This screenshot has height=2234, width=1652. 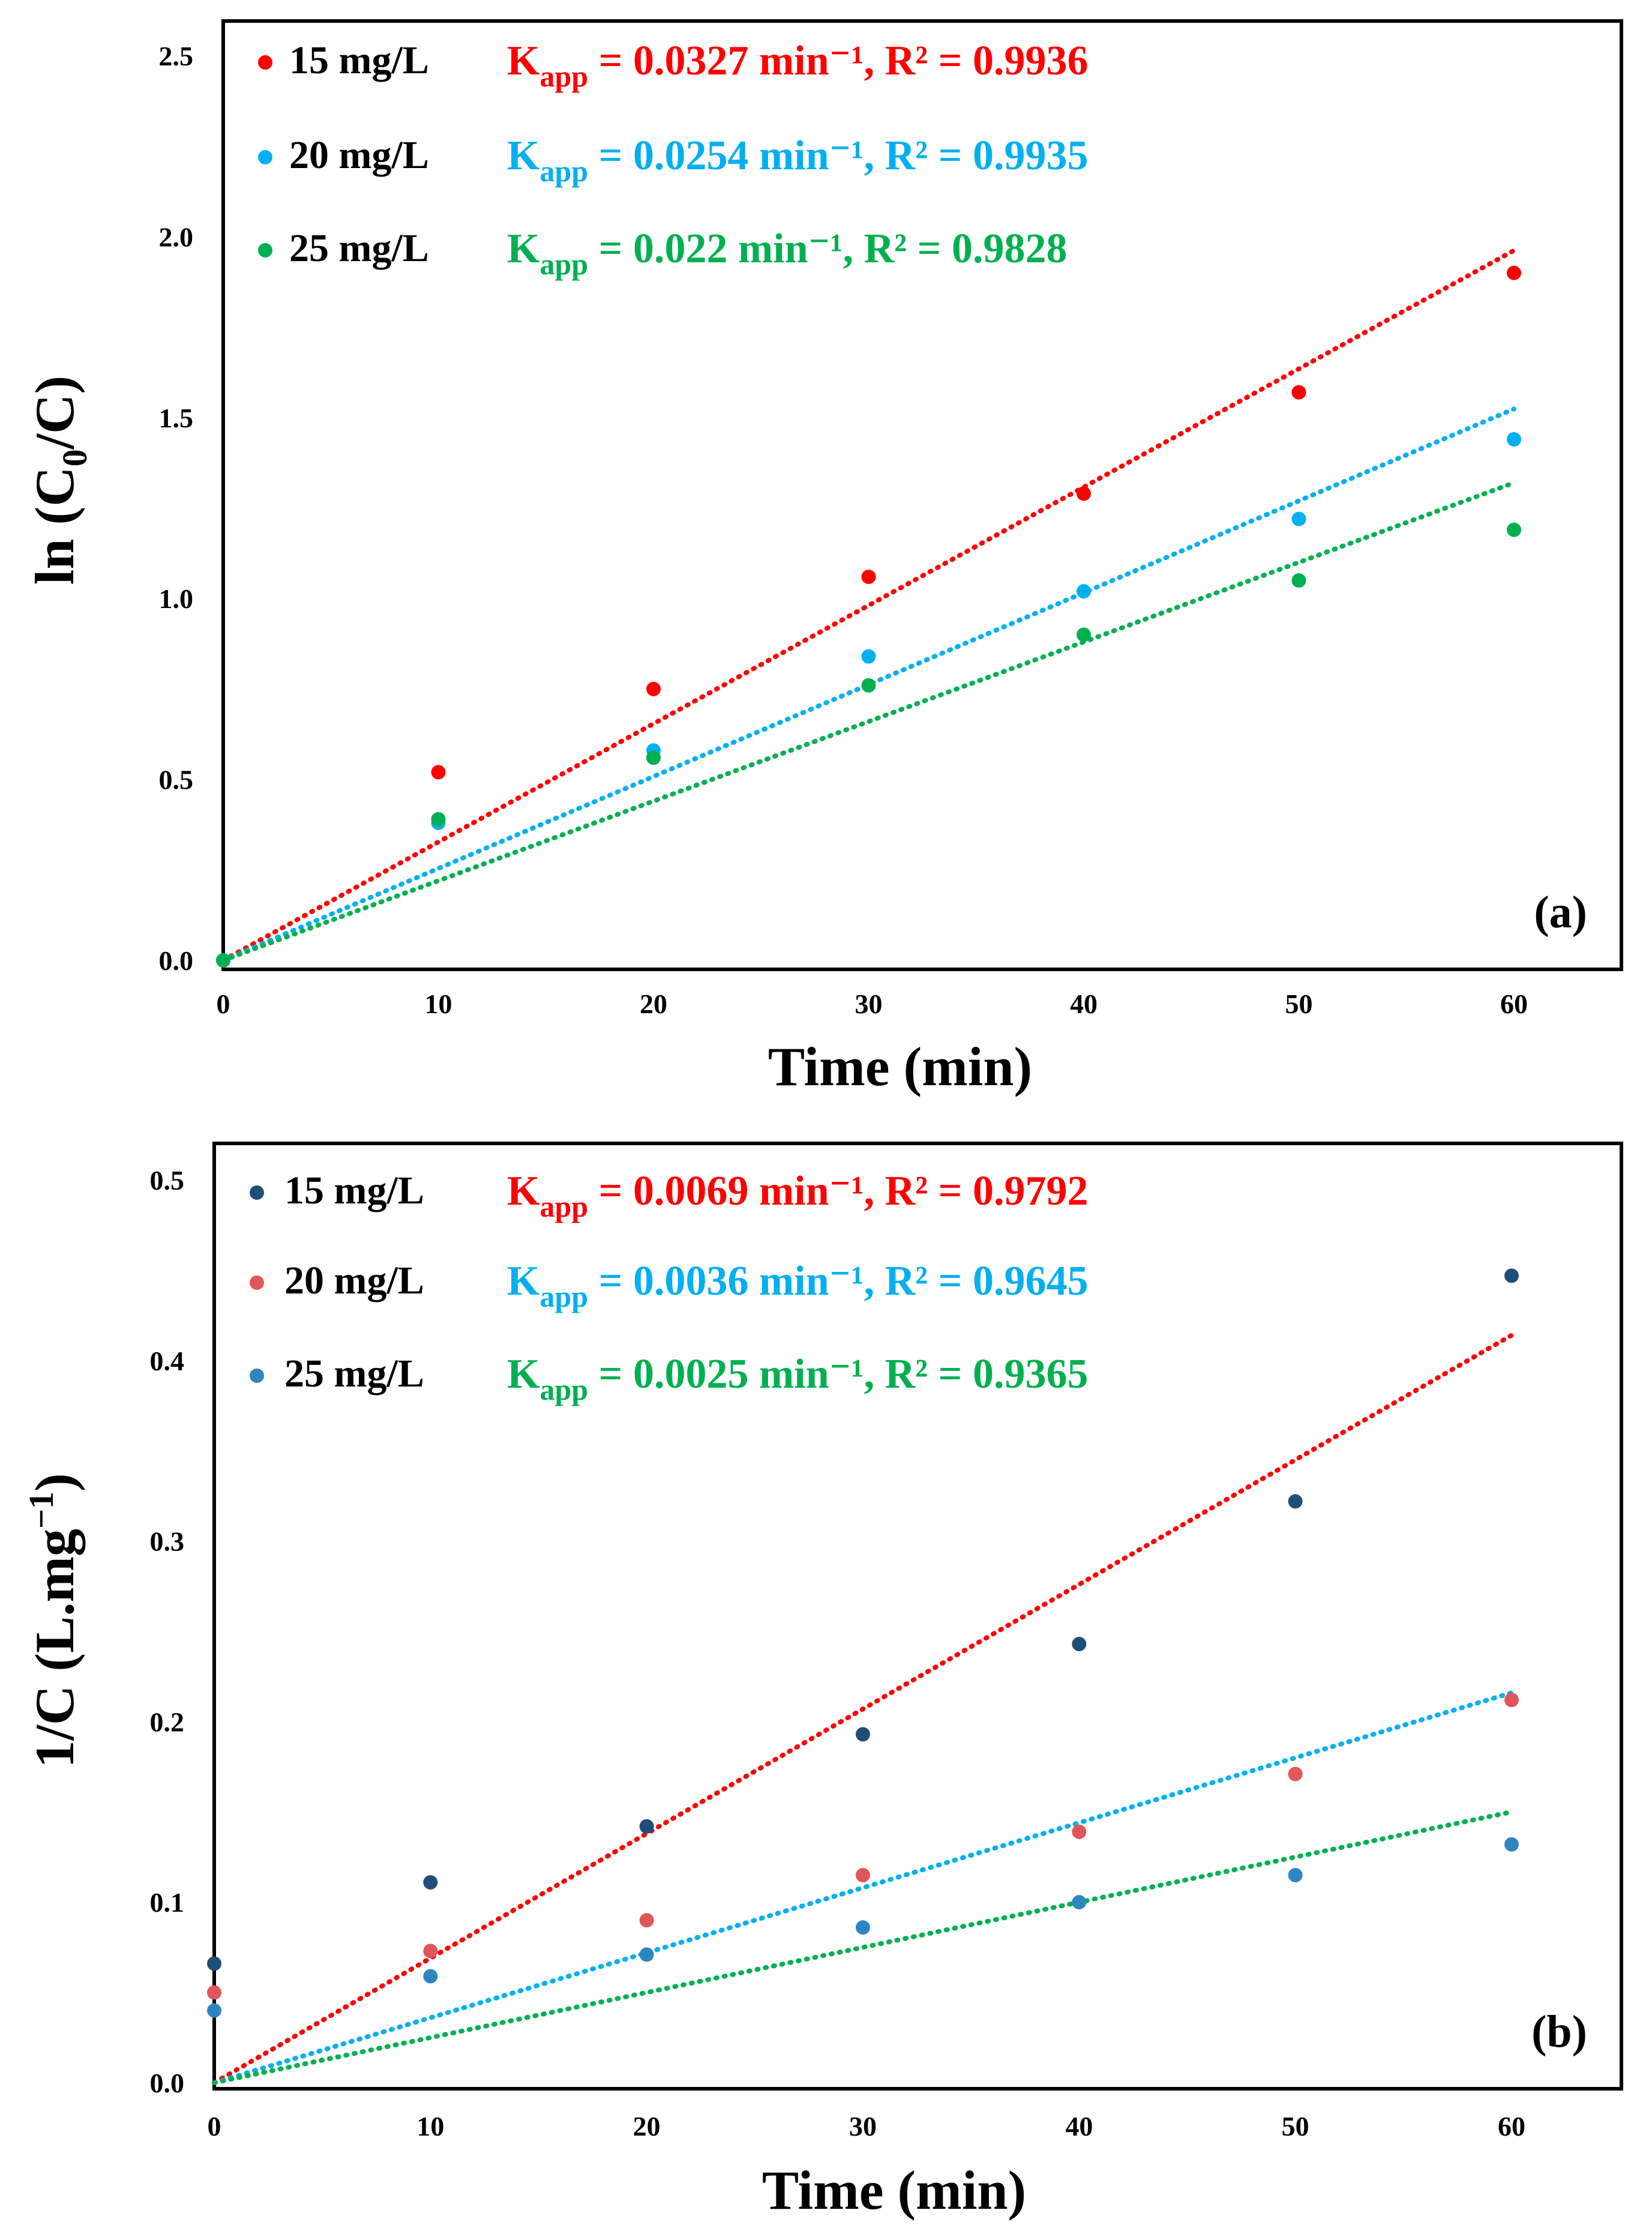 What do you see at coordinates (176, 418) in the screenshot?
I see `panel-a-y-tick-label: 1.5` at bounding box center [176, 418].